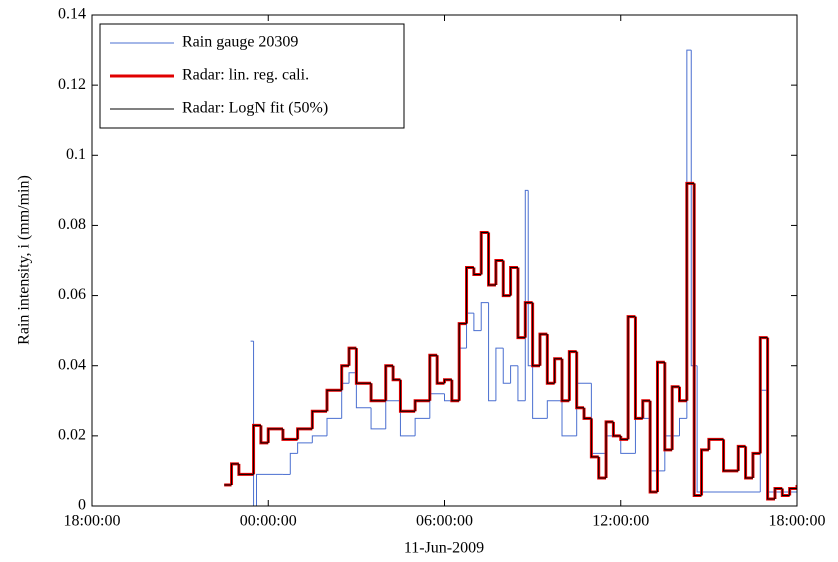  Describe the element at coordinates (72, 14) in the screenshot. I see `y-tick-label: 0.14` at that location.